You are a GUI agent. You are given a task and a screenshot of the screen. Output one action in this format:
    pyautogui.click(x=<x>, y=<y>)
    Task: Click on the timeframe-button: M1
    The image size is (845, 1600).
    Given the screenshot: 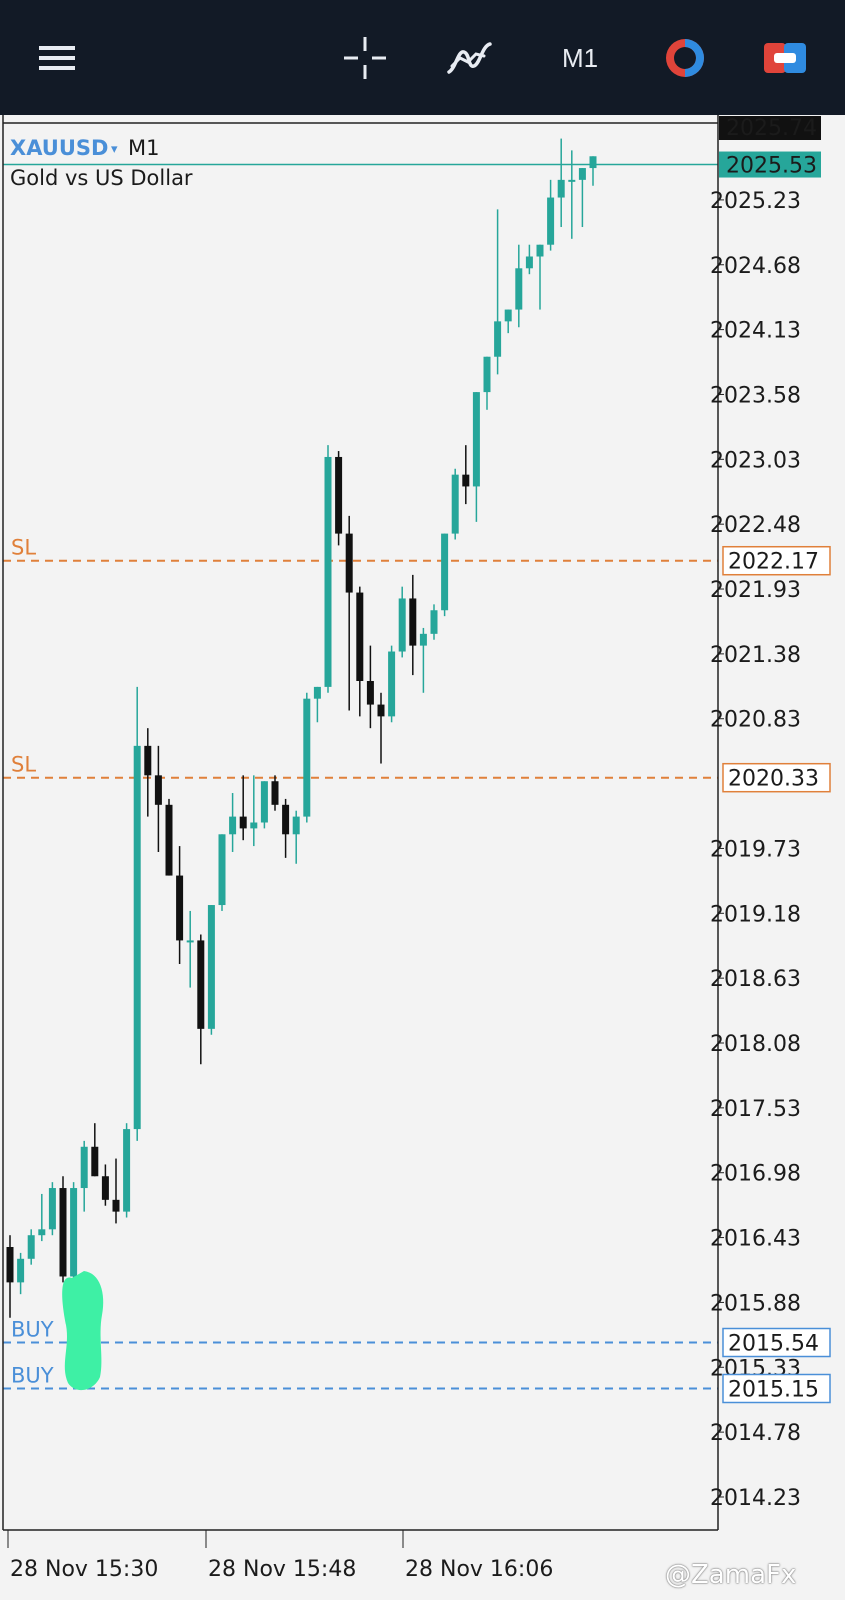 What is the action you would take?
    pyautogui.click(x=580, y=58)
    